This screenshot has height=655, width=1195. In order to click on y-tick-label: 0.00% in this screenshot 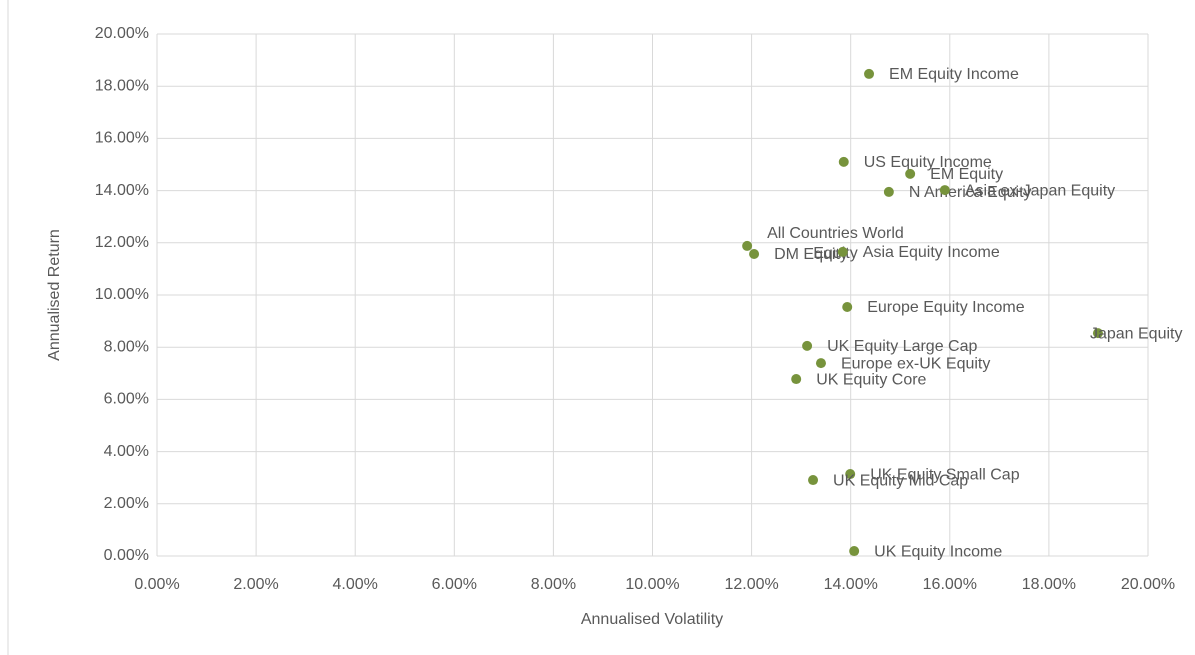, I will do `click(126, 555)`.